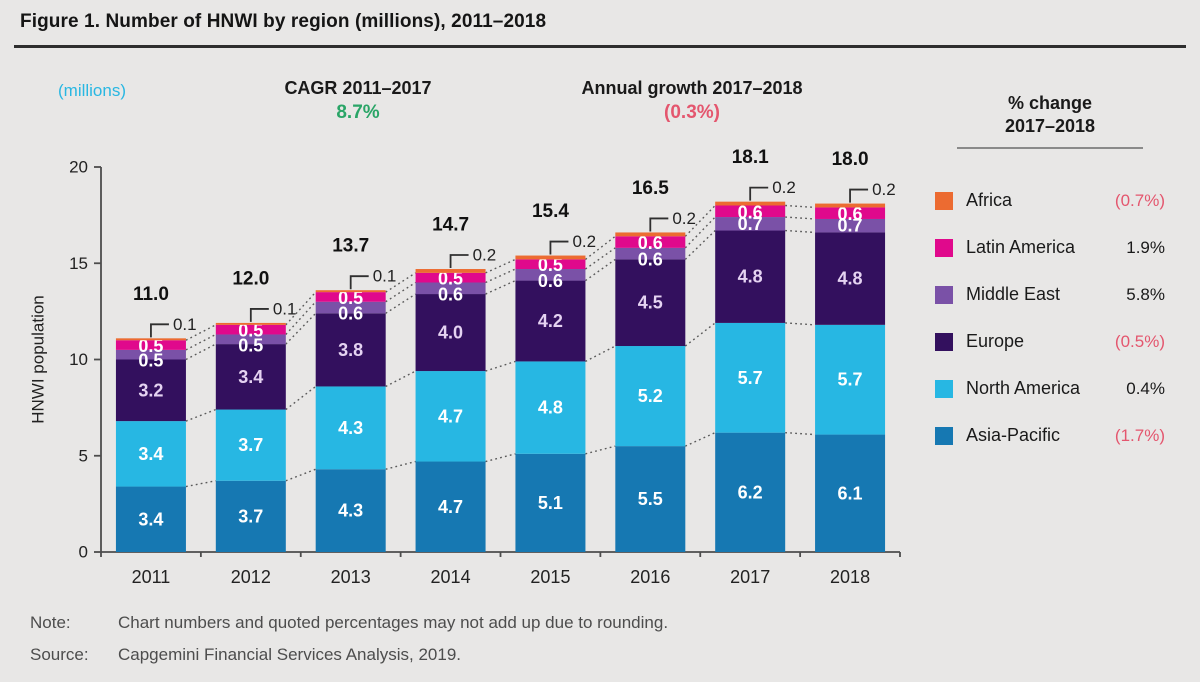 The height and width of the screenshot is (682, 1200). I want to click on bar-value-label: 4.0, so click(450, 333).